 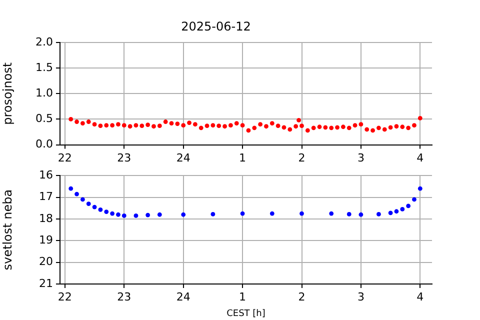 I want to click on y-tick-label: 19, so click(x=46, y=240).